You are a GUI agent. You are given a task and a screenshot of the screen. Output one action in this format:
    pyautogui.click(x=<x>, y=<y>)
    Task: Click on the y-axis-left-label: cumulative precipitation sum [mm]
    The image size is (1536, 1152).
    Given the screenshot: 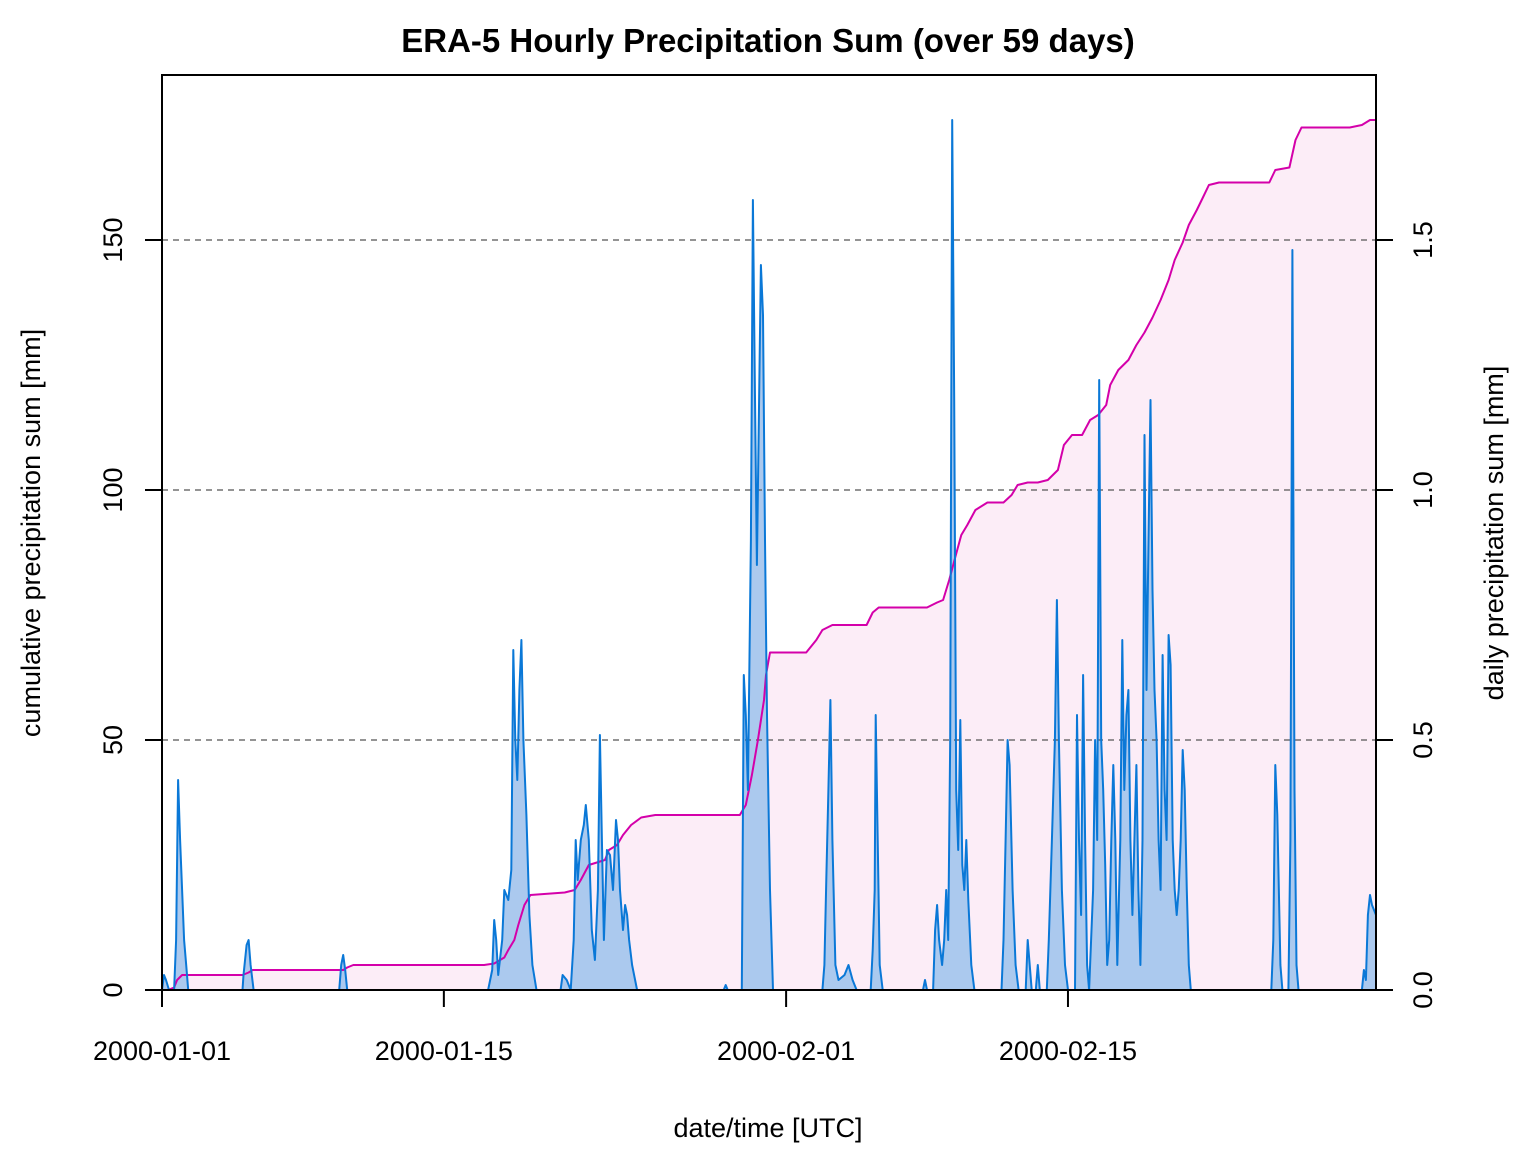 What is the action you would take?
    pyautogui.click(x=31, y=533)
    